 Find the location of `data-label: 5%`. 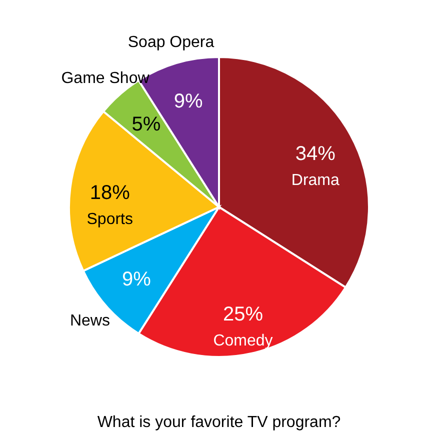

data-label: 5% is located at coordinates (146, 124).